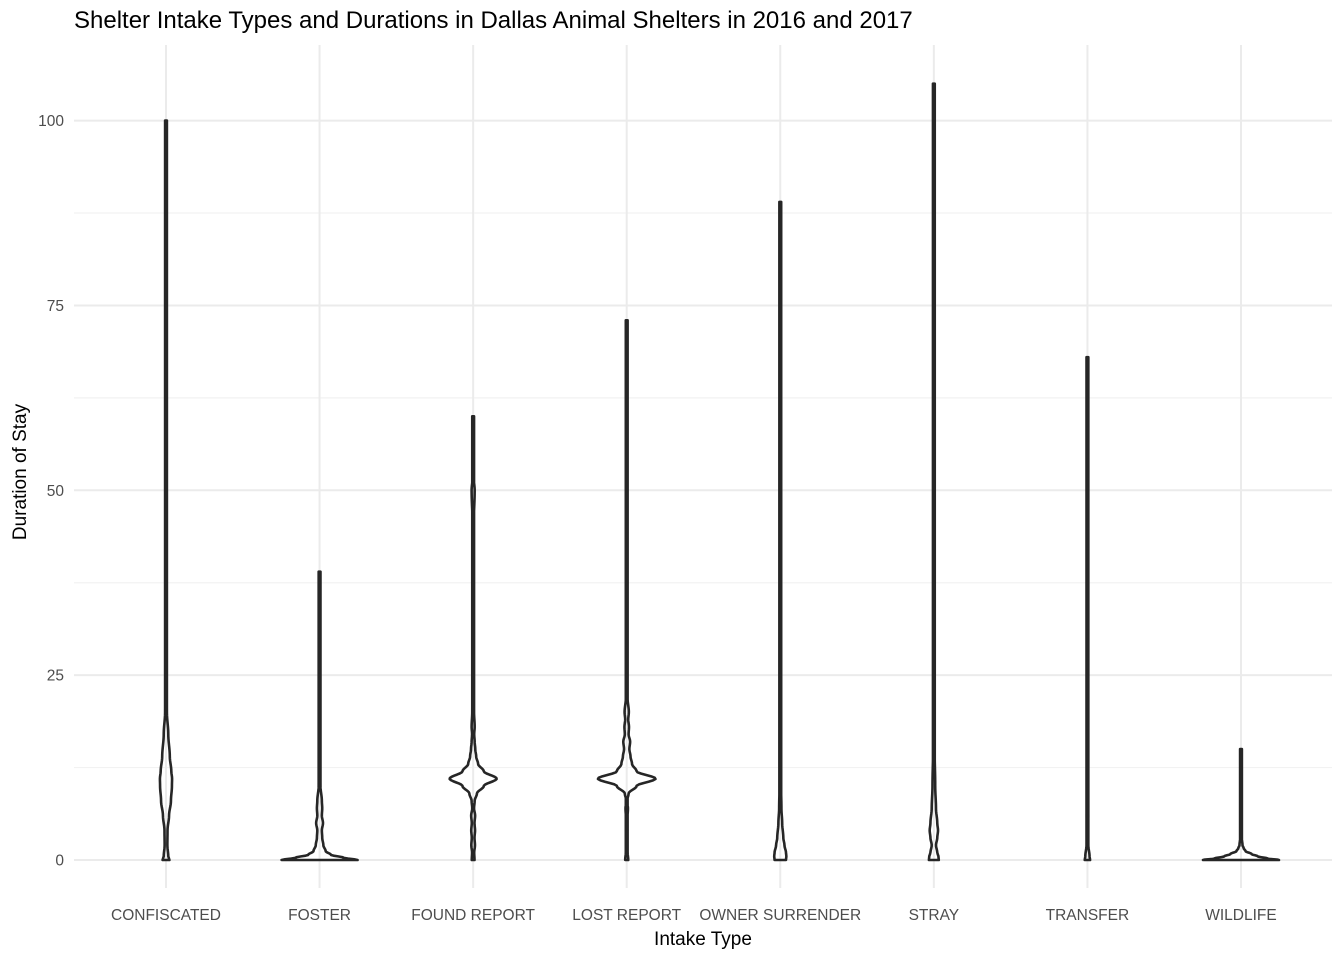  What do you see at coordinates (1241, 804) in the screenshot?
I see `violin-wildlife` at bounding box center [1241, 804].